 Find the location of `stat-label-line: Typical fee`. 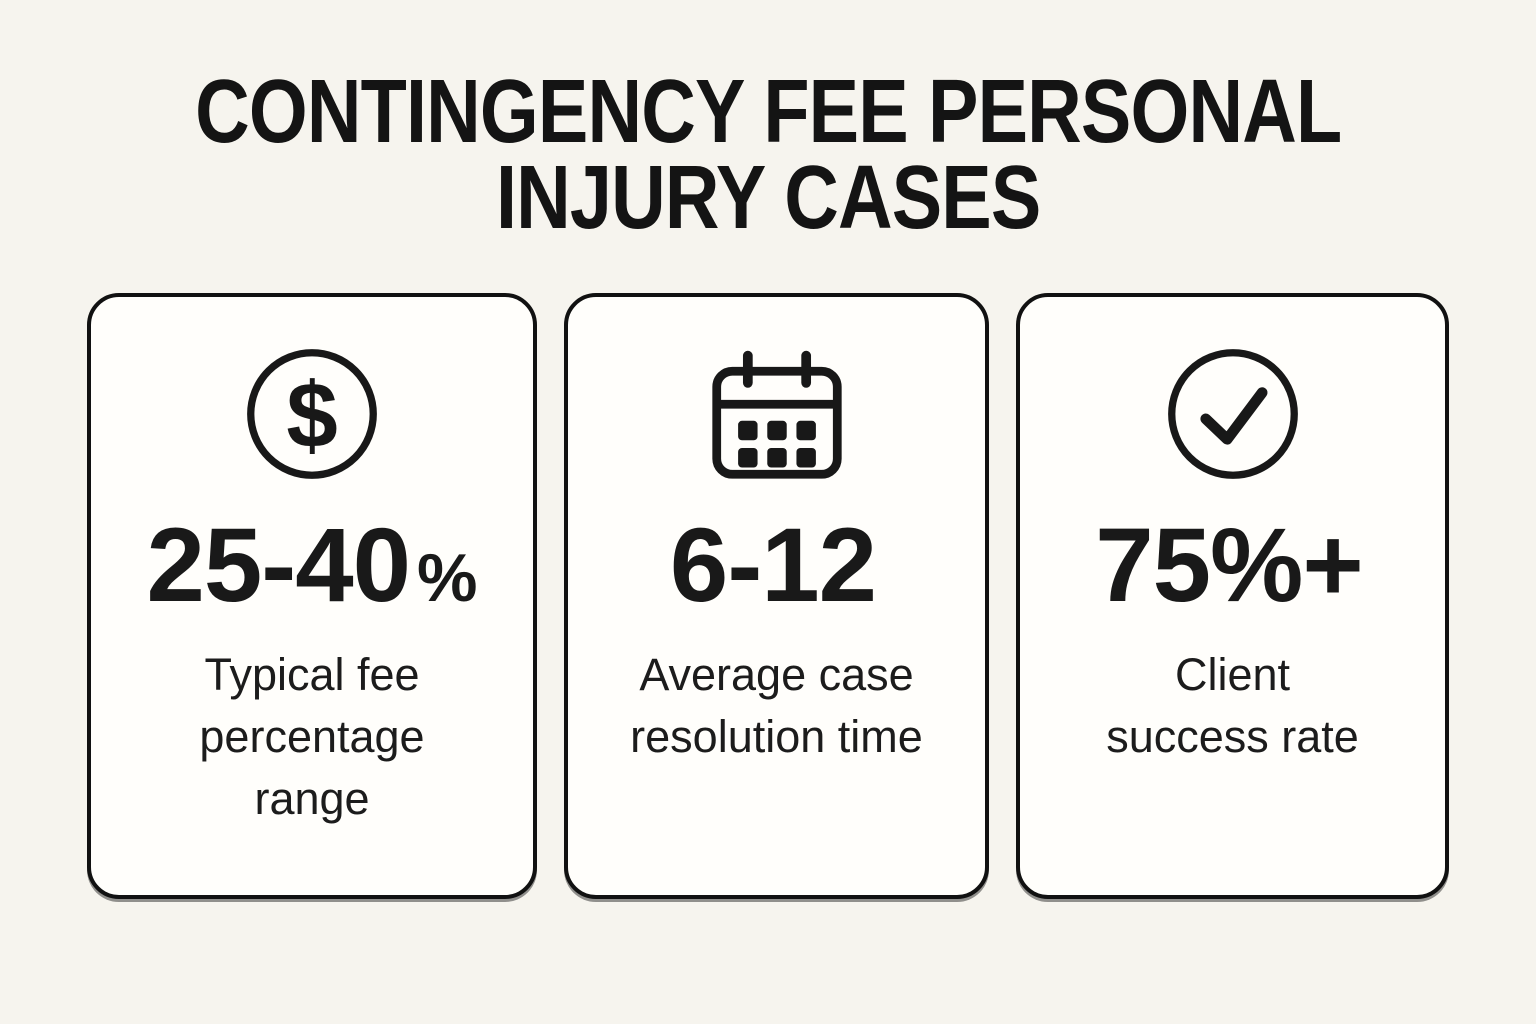

stat-label-line: Typical fee is located at coordinates (312, 674).